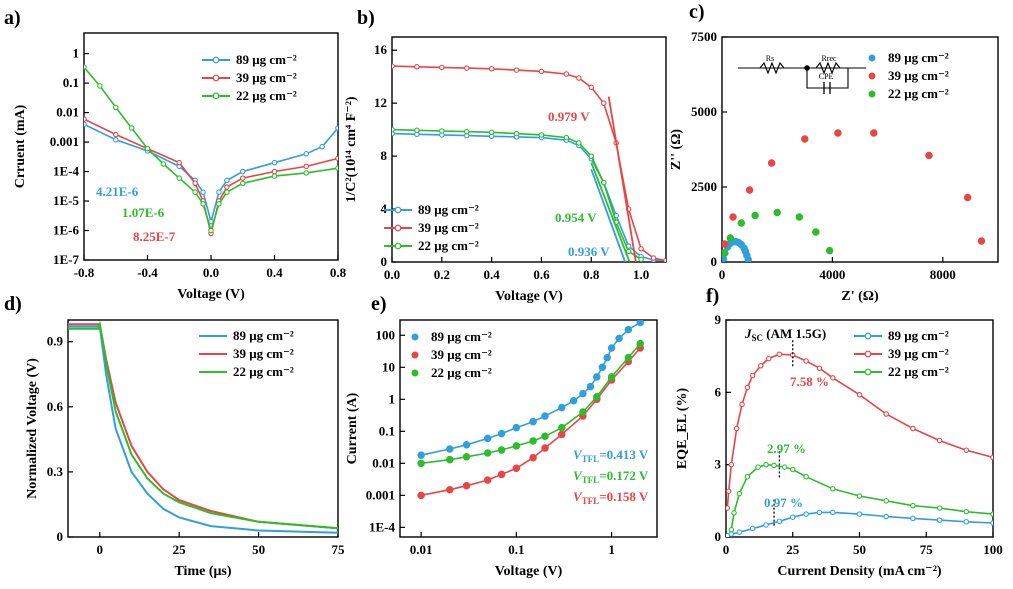 This screenshot has height=589, width=1013. Describe the element at coordinates (421, 549) in the screenshot. I see `x-tick-label: 0.01` at that location.